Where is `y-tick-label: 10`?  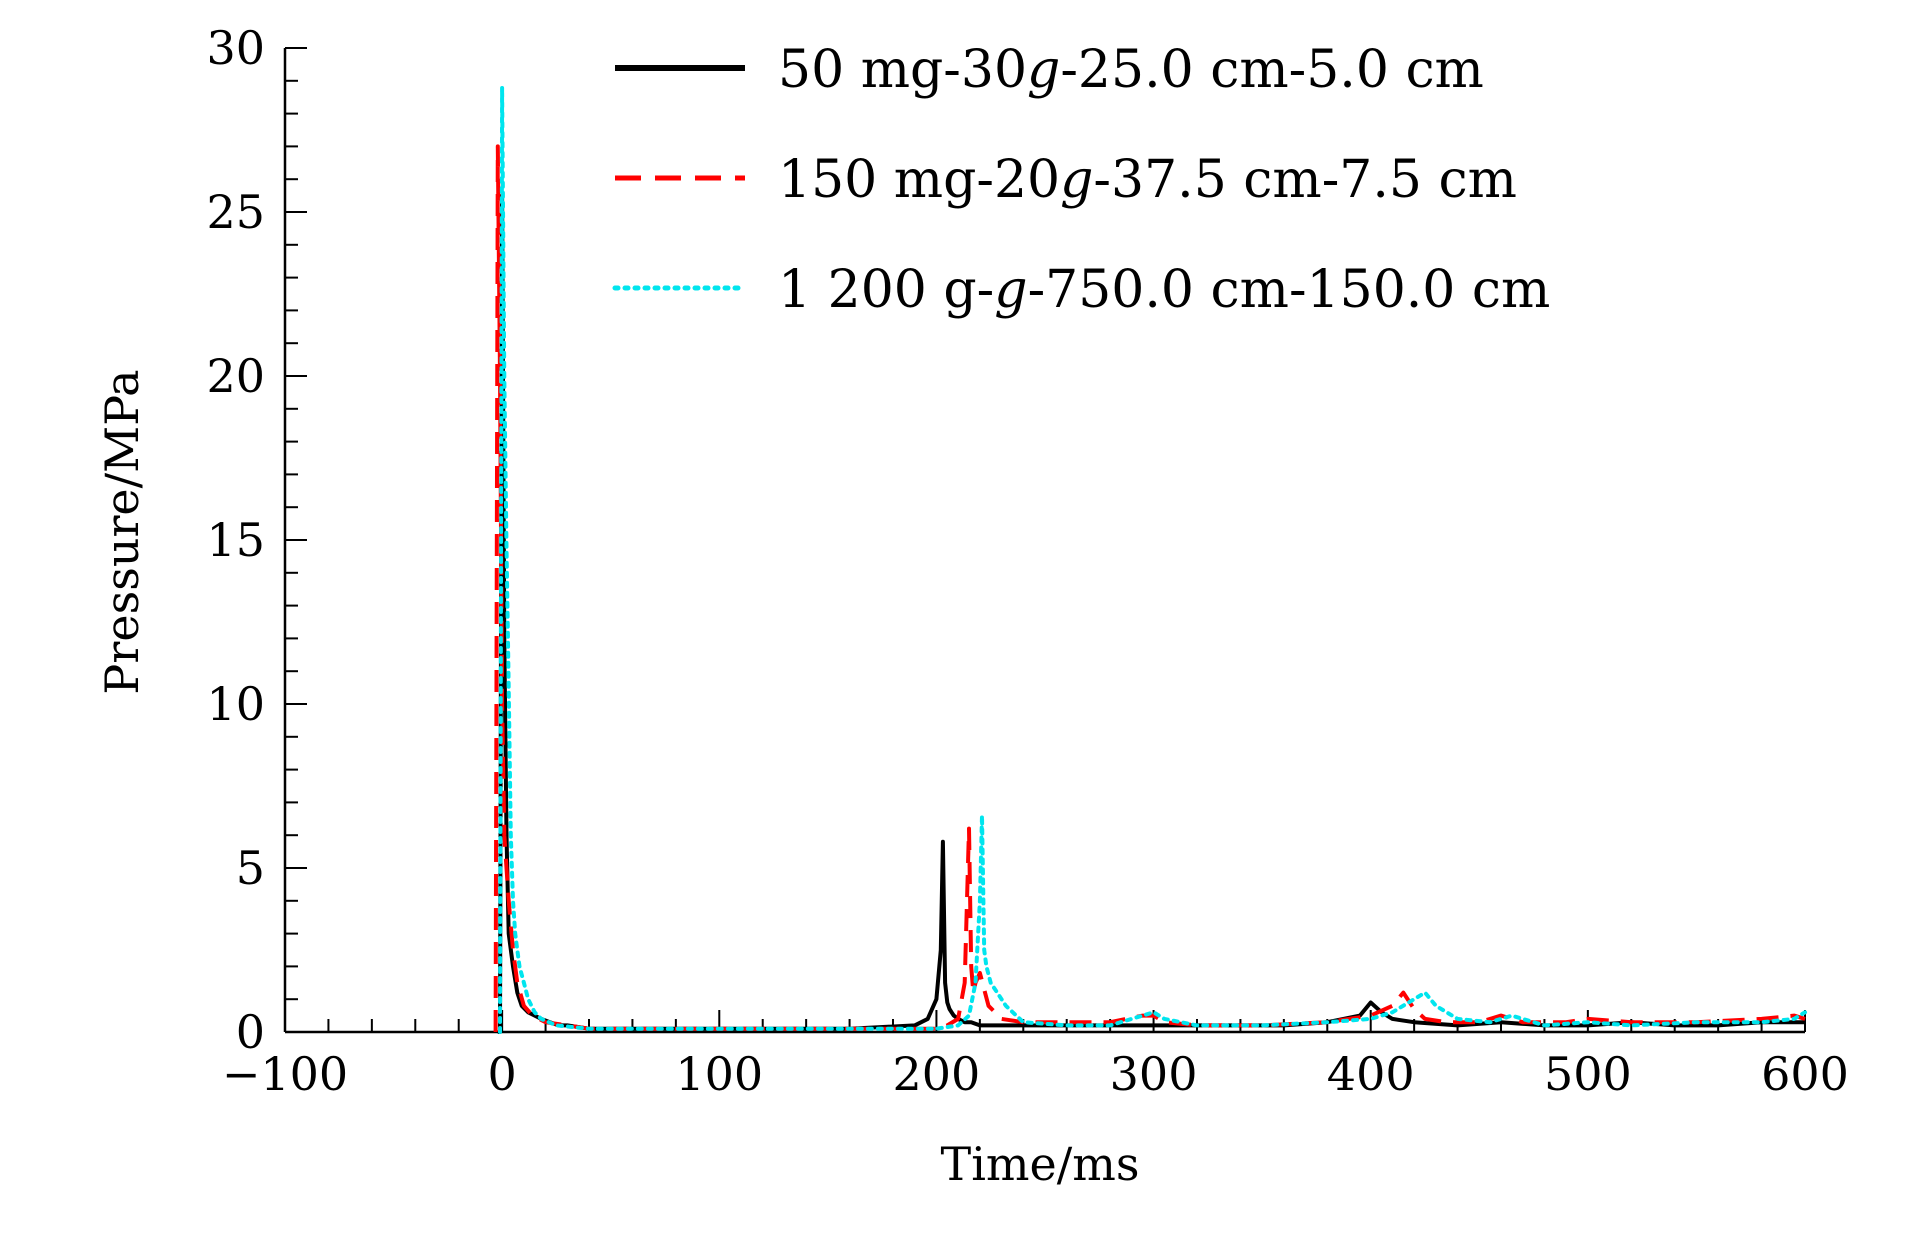
y-tick-label: 10 is located at coordinates (235, 704).